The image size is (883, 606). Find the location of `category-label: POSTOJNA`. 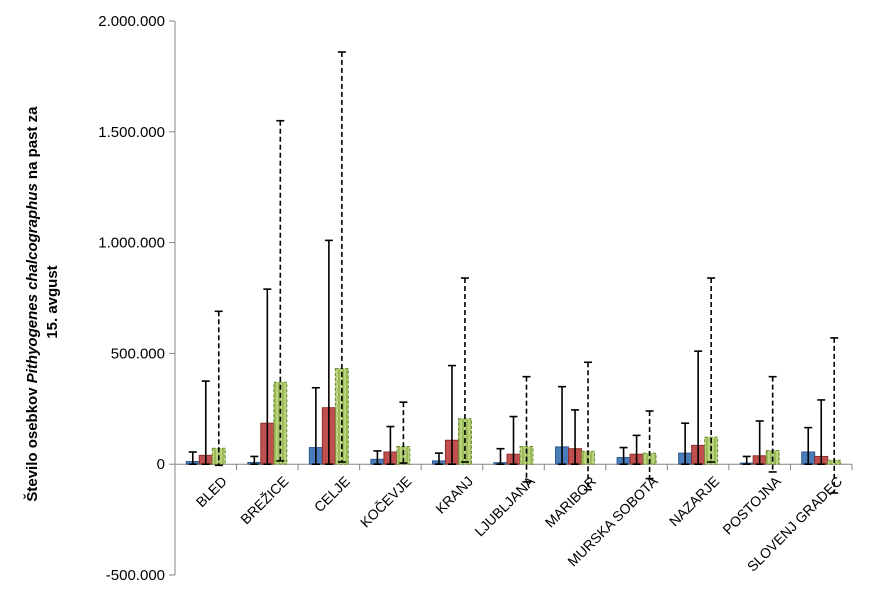

category-label: POSTOJNA is located at coordinates (751, 505).